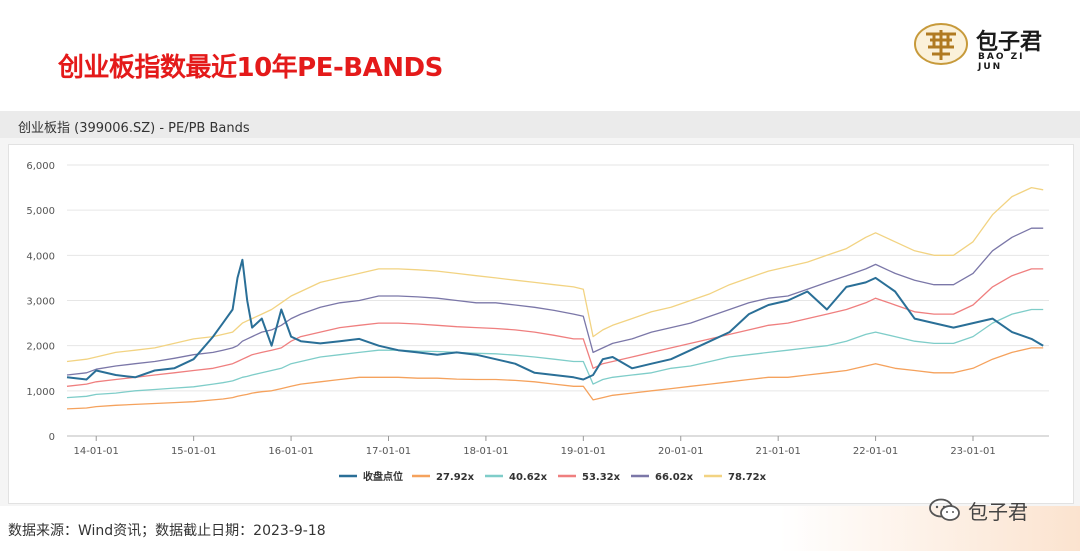 The width and height of the screenshot is (1080, 551). I want to click on footer-accent, so click(930, 528).